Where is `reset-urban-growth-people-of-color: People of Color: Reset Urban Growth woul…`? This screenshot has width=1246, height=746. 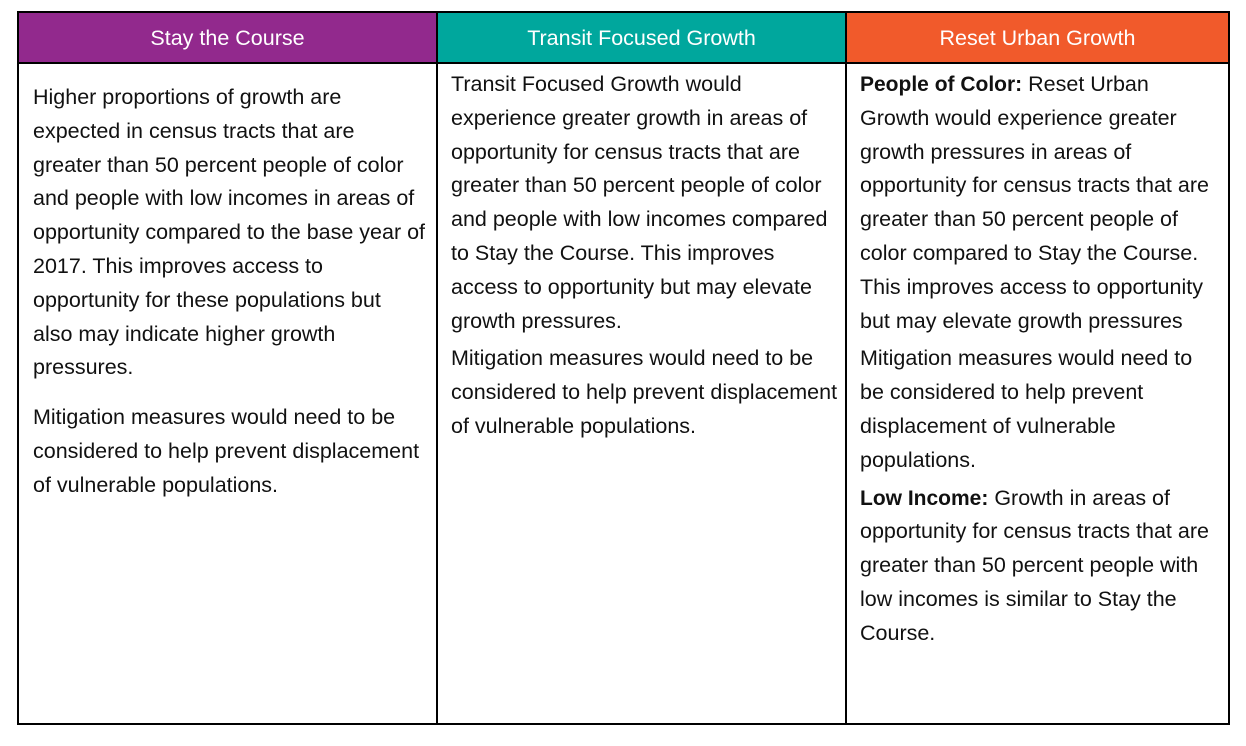
reset-urban-growth-people-of-color: People of Color: Reset Urban Growth woul… is located at coordinates (1041, 203).